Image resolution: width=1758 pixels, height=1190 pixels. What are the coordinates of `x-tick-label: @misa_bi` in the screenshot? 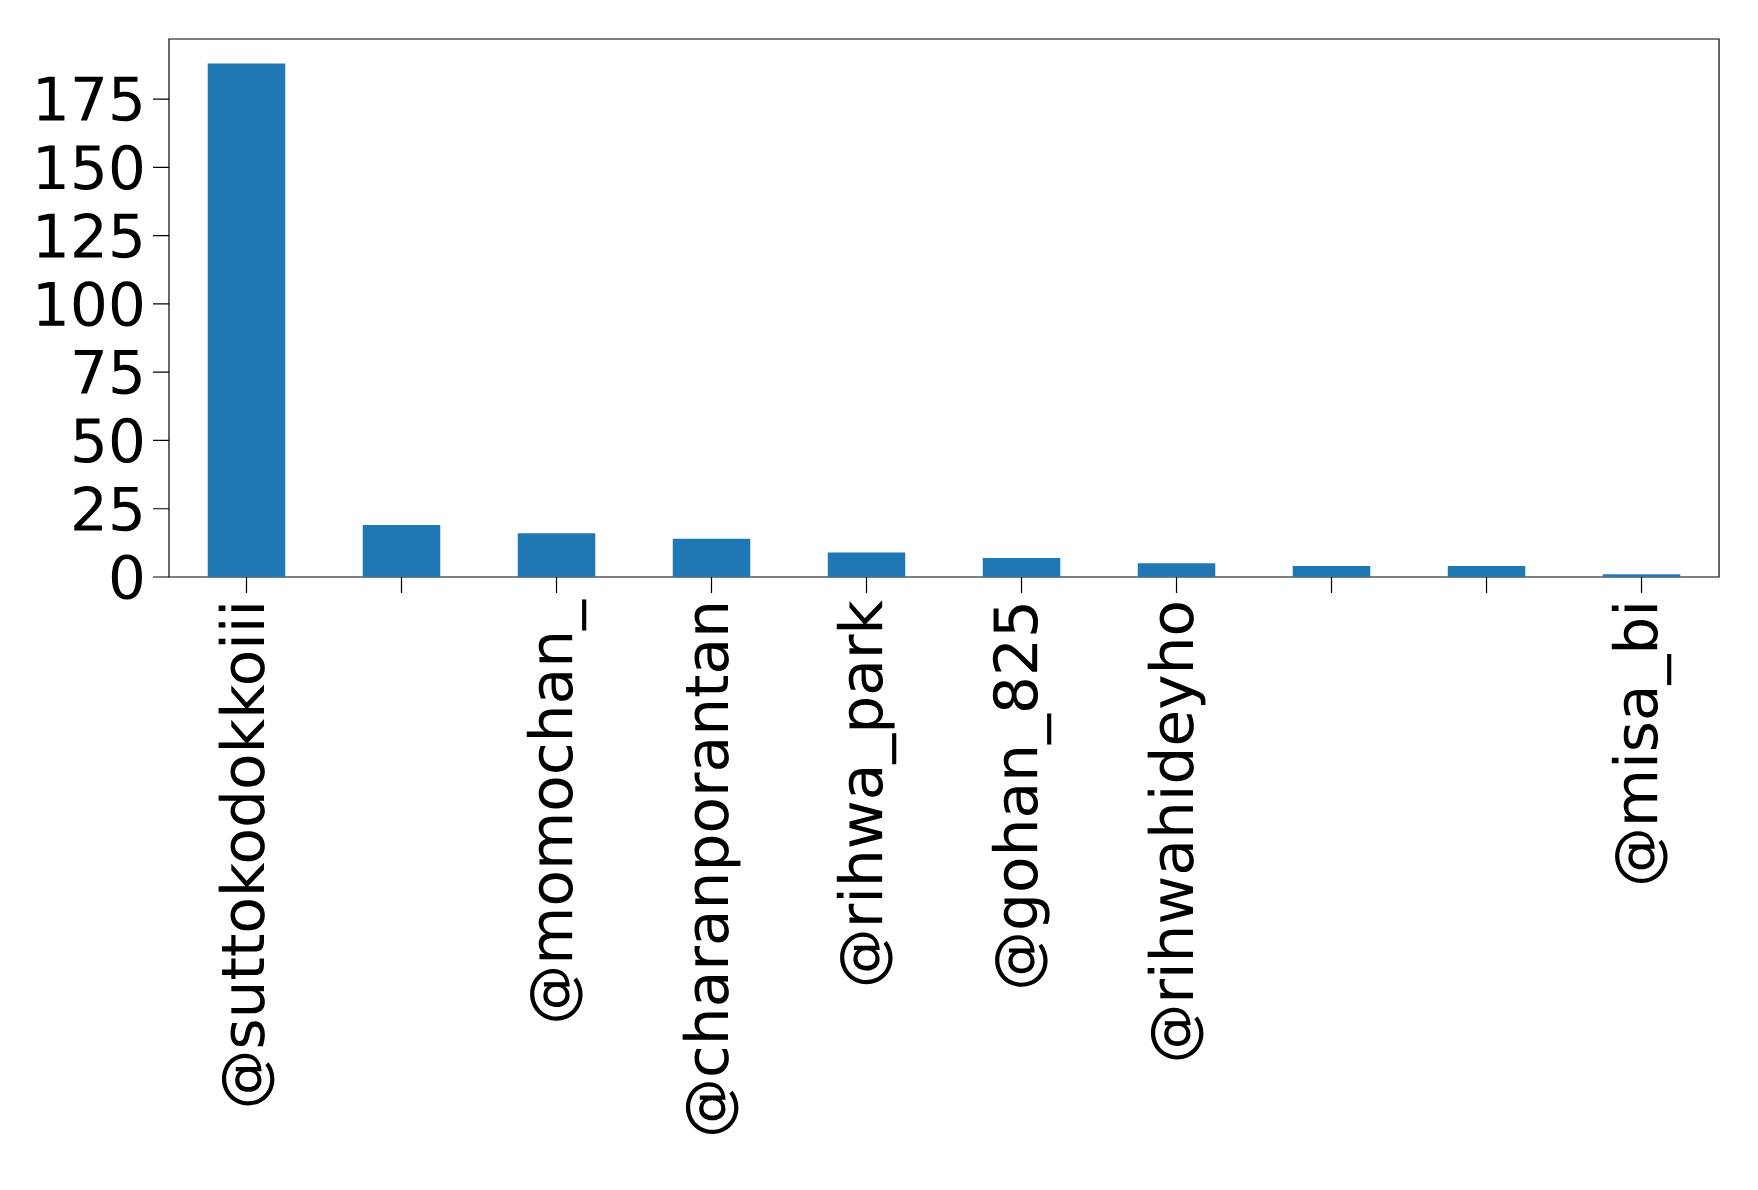 It's located at (1641, 744).